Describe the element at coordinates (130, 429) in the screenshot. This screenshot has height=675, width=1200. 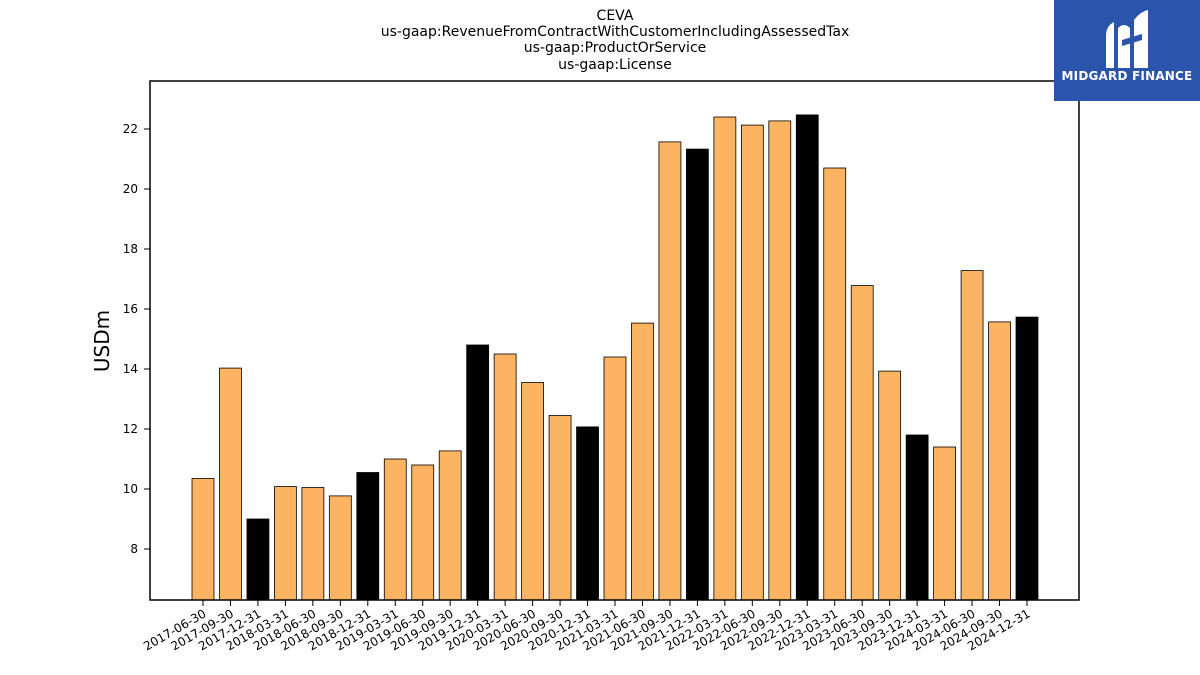
I see `y-tick-label-12: 12` at that location.